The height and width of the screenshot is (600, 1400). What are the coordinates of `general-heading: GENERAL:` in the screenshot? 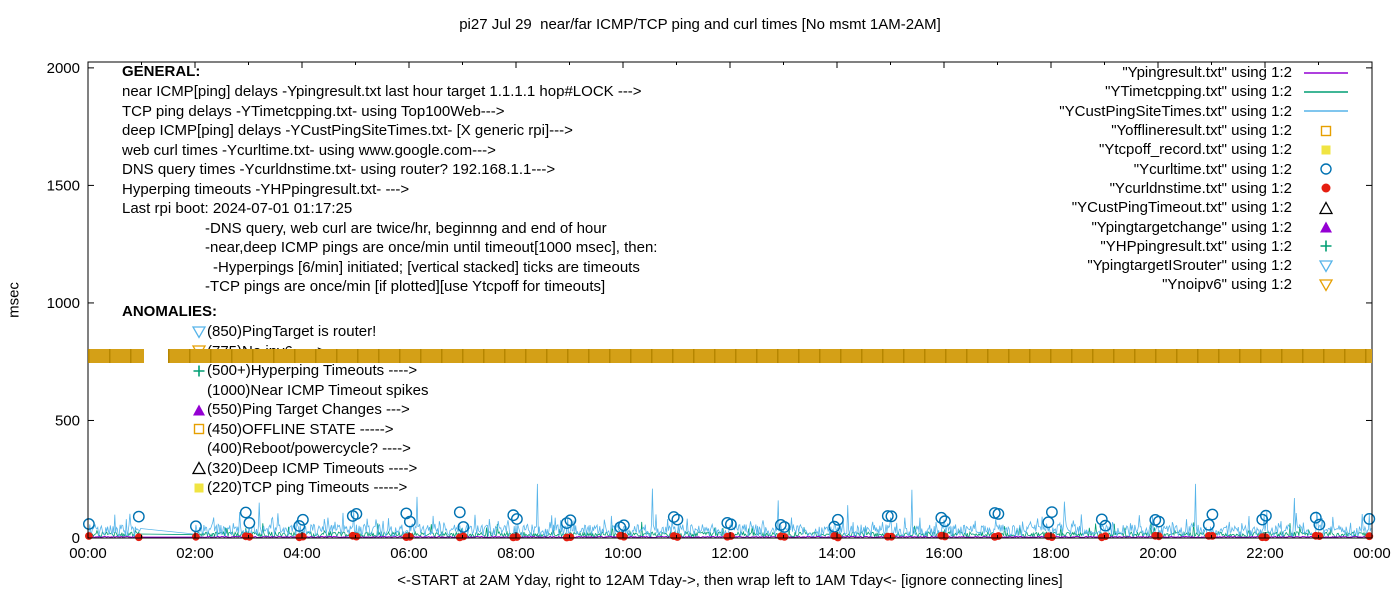 It's located at (161, 71).